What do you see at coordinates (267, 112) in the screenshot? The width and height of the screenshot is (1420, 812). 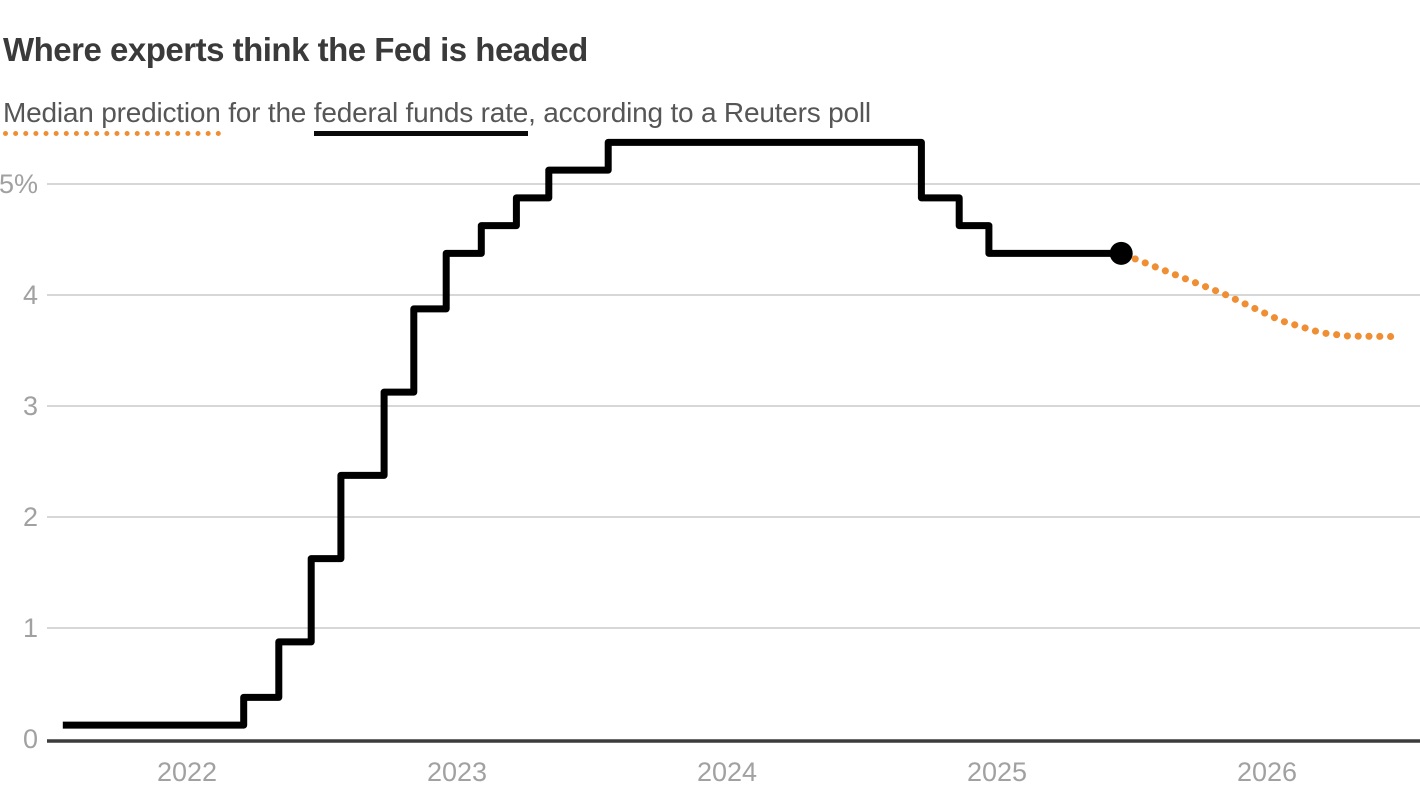 I see `subtitle-text: for the` at bounding box center [267, 112].